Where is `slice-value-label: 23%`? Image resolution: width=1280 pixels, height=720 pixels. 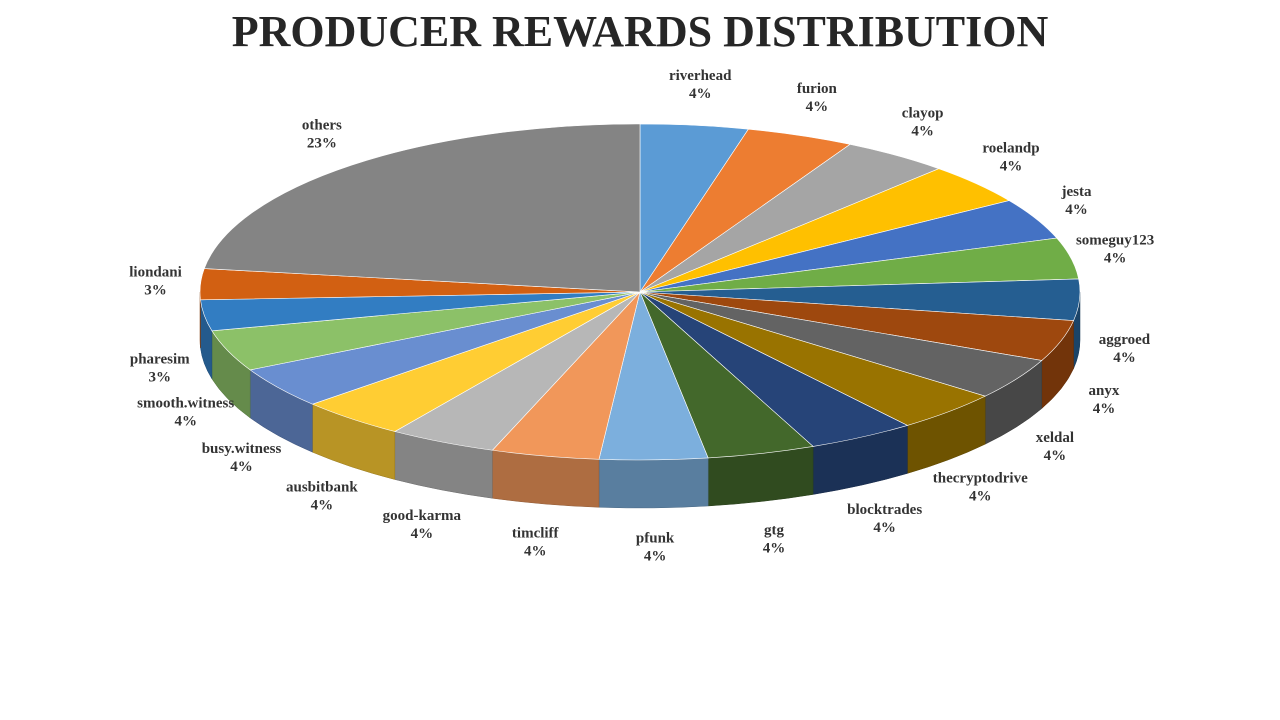
slice-value-label: 23% is located at coordinates (322, 143).